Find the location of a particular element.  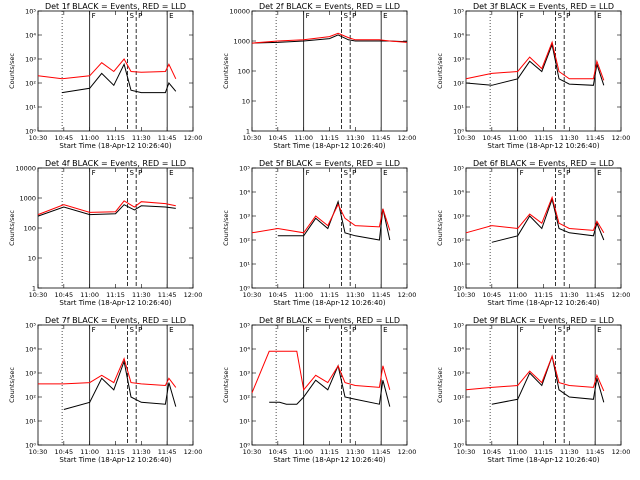

panel-title: Det 9f BLACK = Events, RED = LLD is located at coordinates (543, 320).